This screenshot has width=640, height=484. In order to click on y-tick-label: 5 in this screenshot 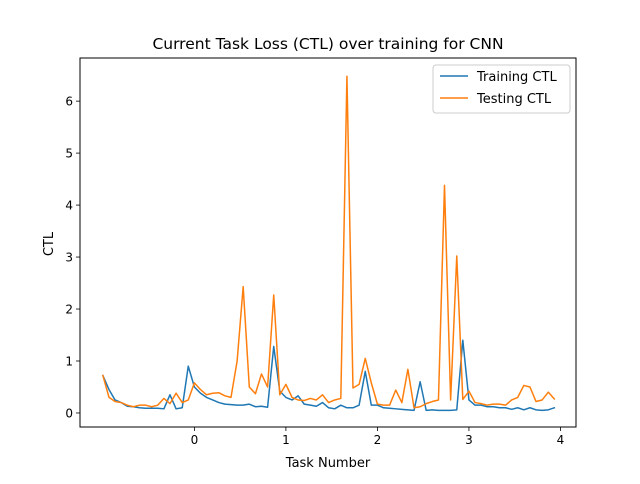, I will do `click(69, 154)`.